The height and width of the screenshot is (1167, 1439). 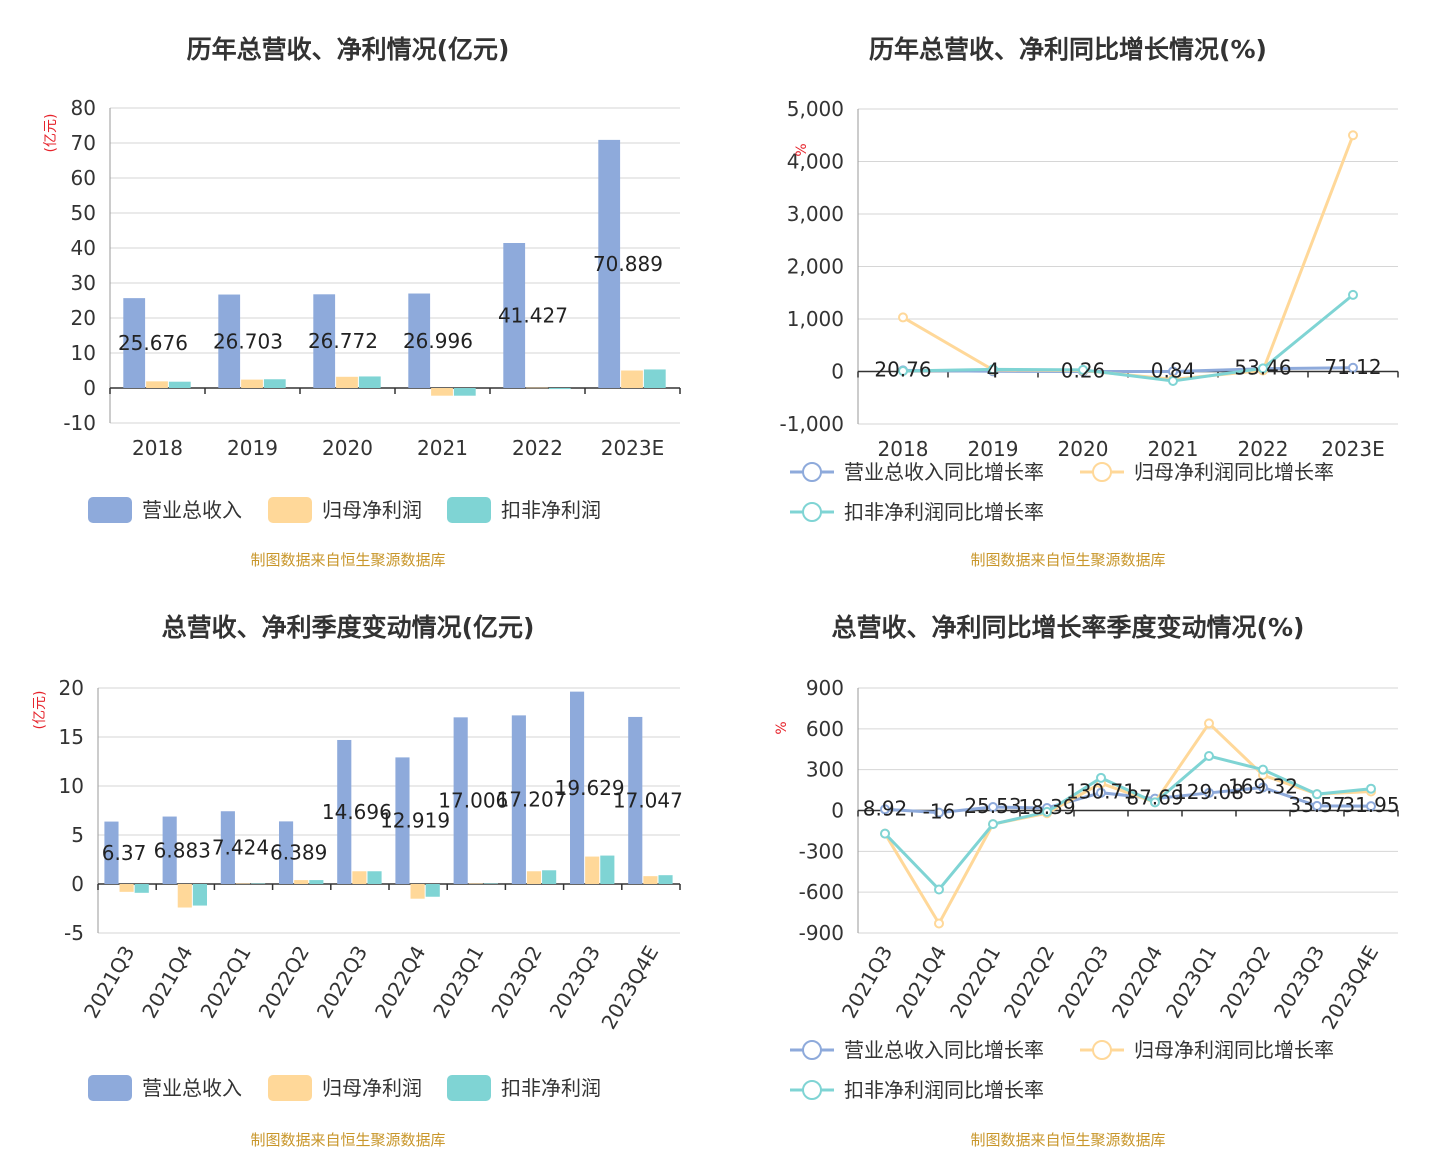 I want to click on legend-label: 营业总收入同比增长率, so click(x=944, y=1050).